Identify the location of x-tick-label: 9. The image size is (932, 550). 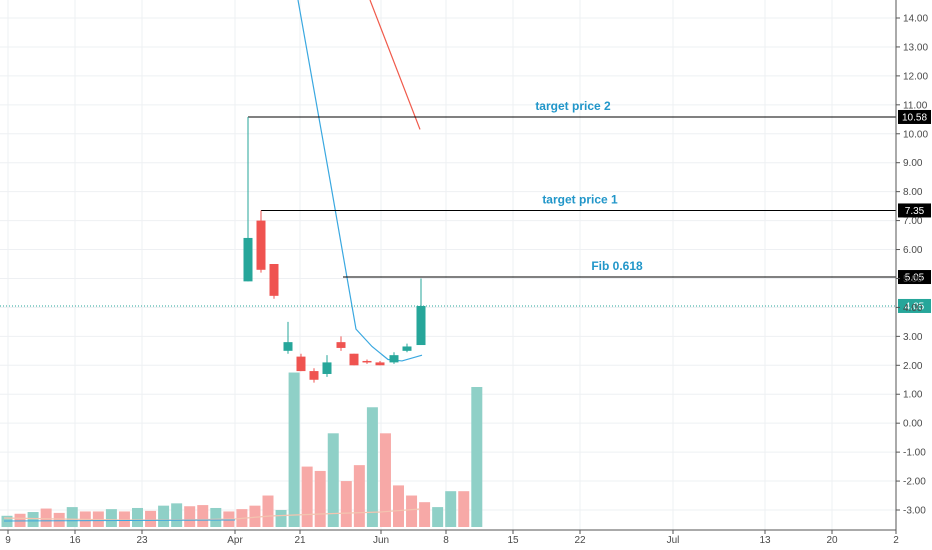
(8, 540).